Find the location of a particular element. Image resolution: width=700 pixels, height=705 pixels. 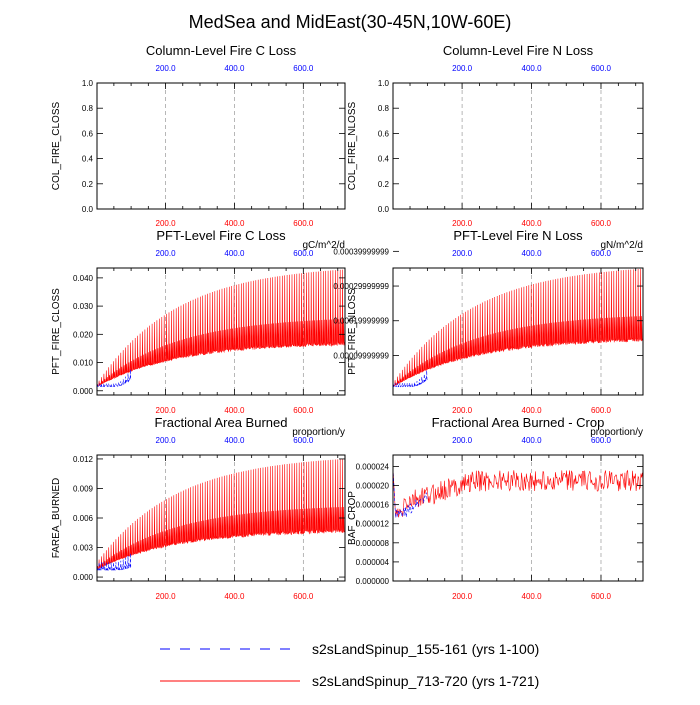

panel-title: Column-Level Fire C Loss is located at coordinates (221, 50).